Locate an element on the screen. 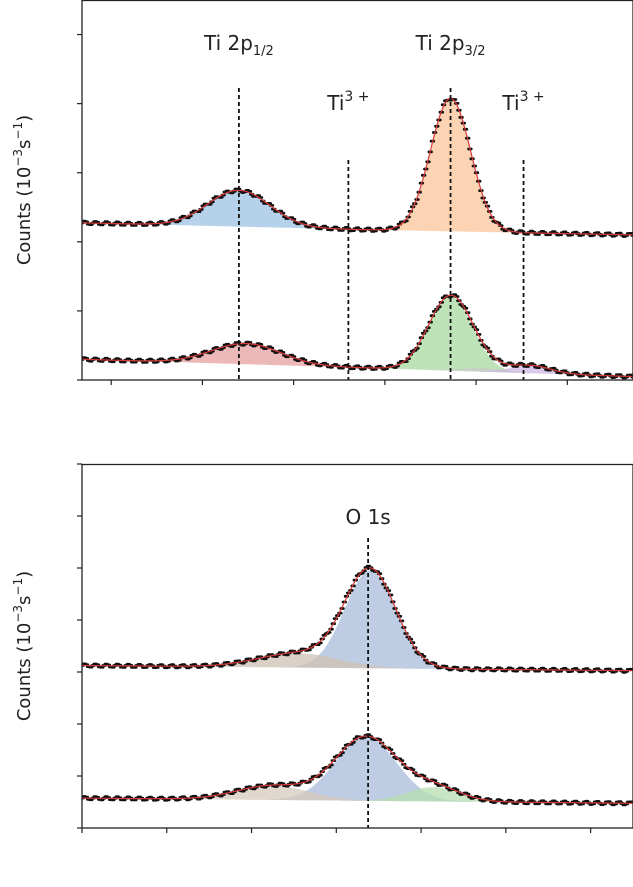 This screenshot has height=887, width=633. peak-marker-name: O 1s is located at coordinates (367, 517).